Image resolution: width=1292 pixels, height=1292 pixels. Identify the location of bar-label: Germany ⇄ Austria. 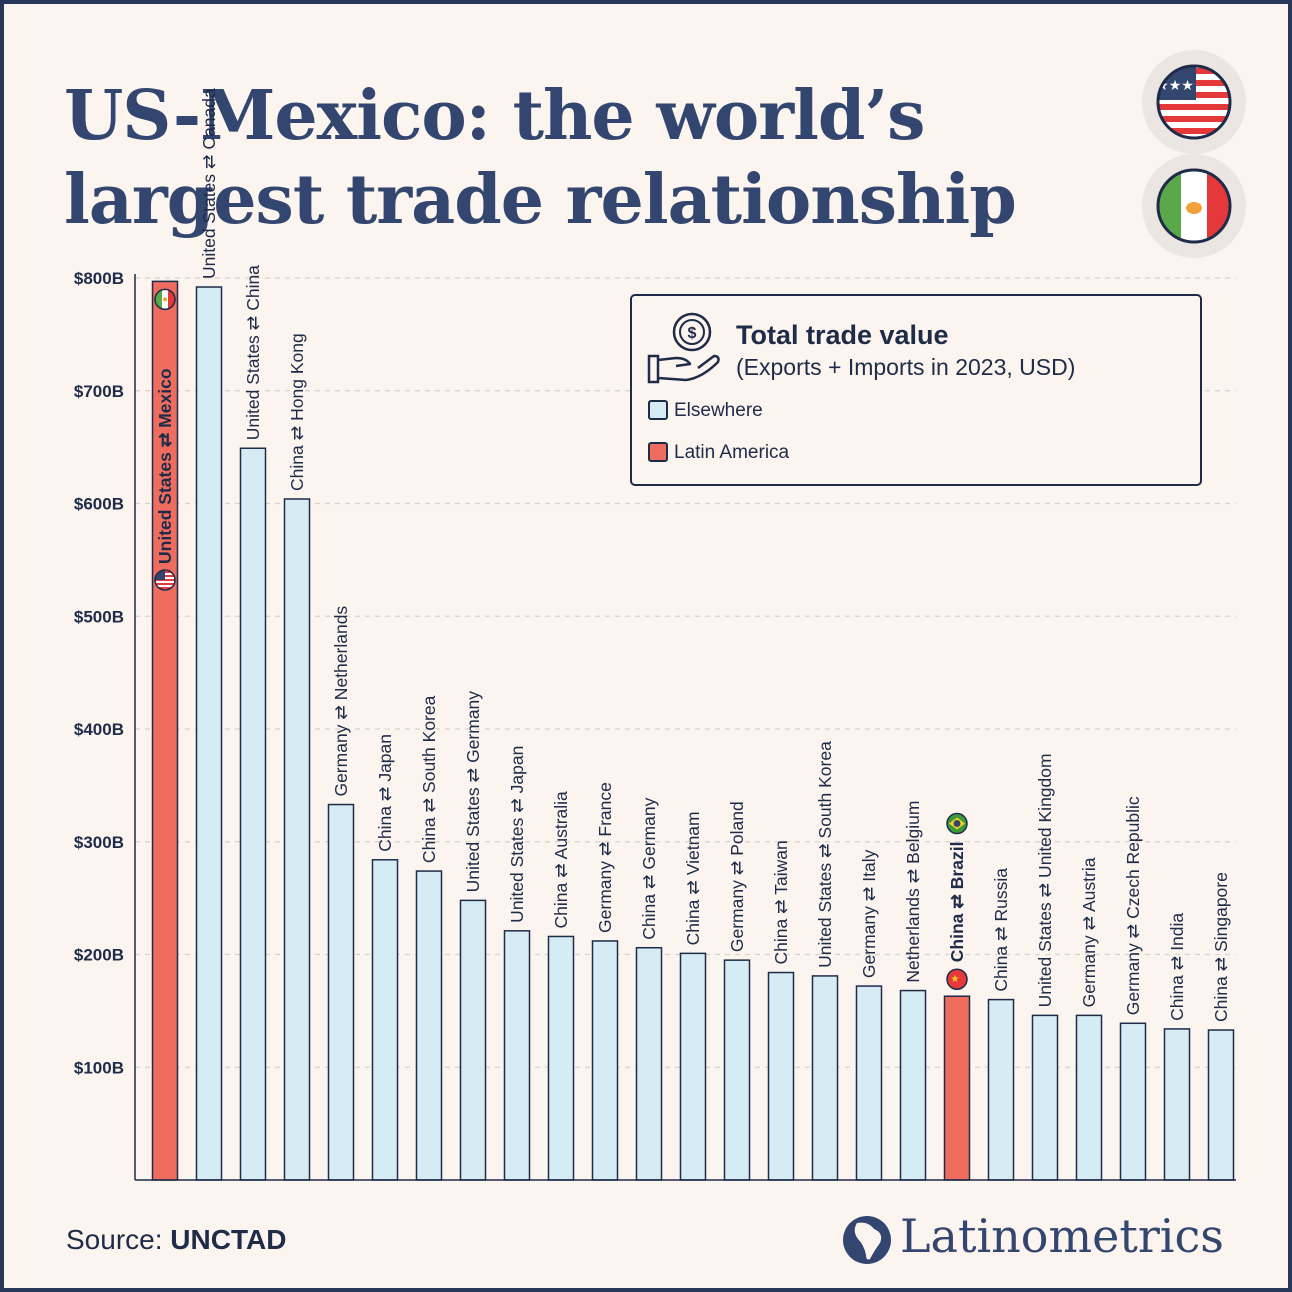
(1089, 932).